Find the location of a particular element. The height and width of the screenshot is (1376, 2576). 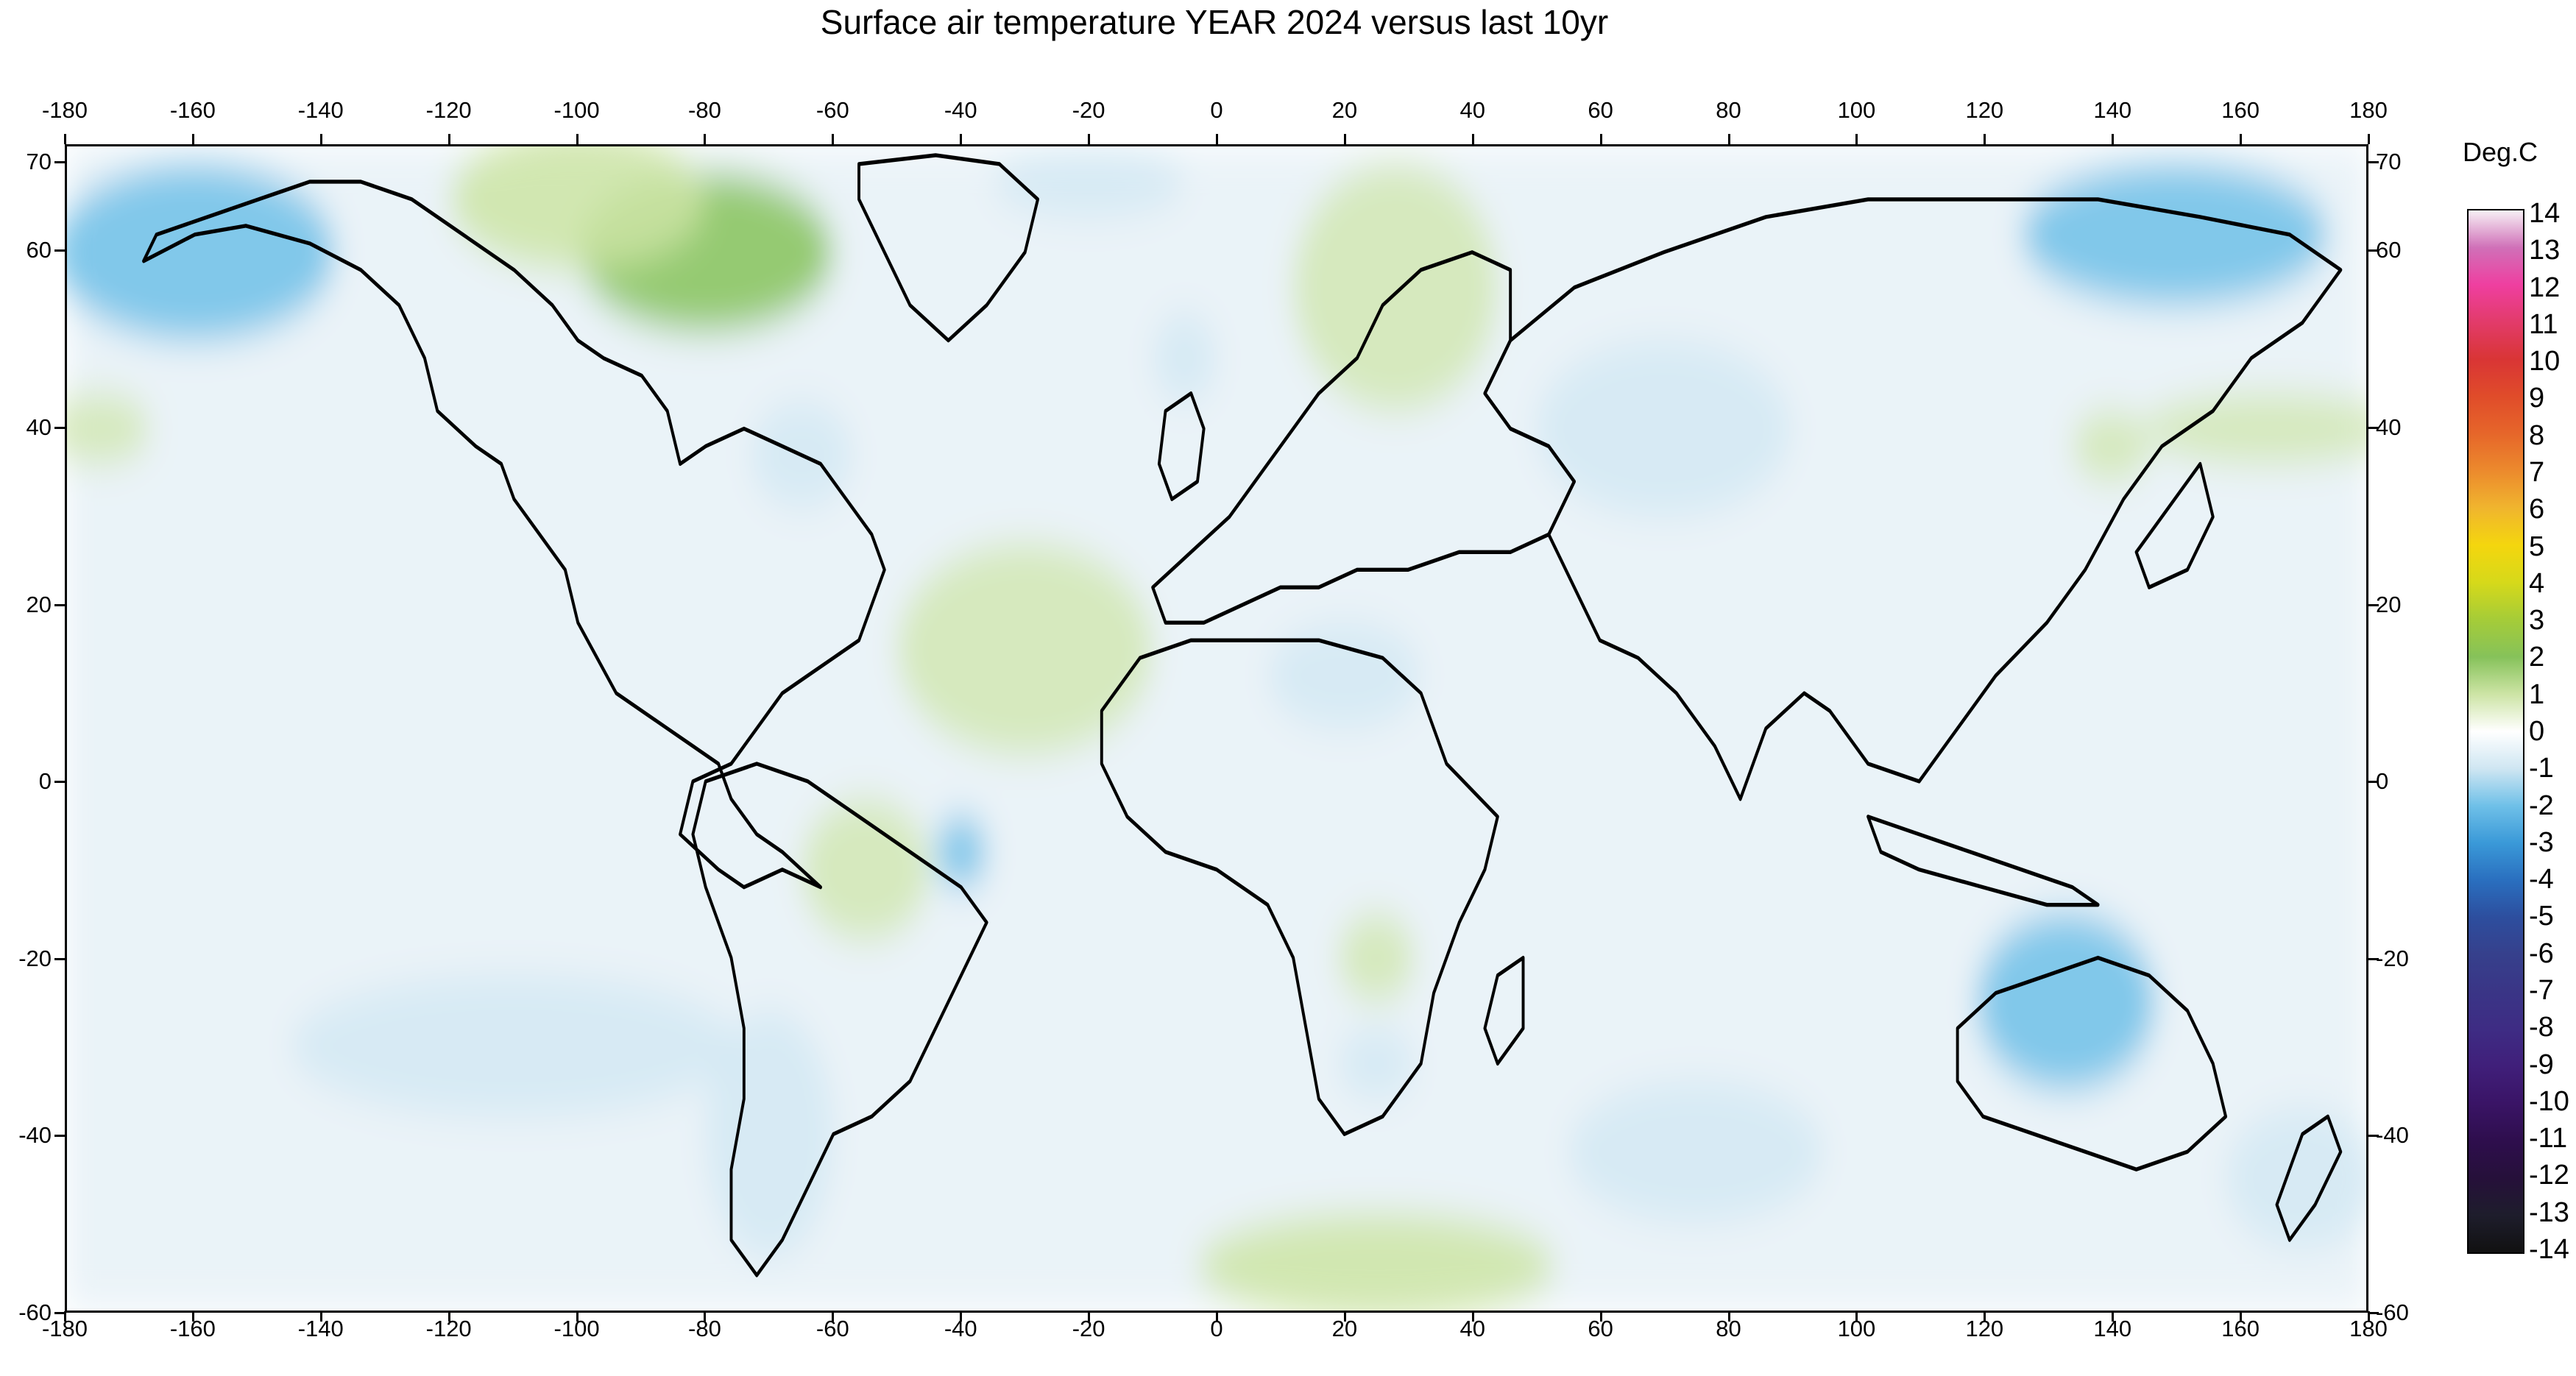

y-tick-label-right: -20 is located at coordinates (2392, 958).